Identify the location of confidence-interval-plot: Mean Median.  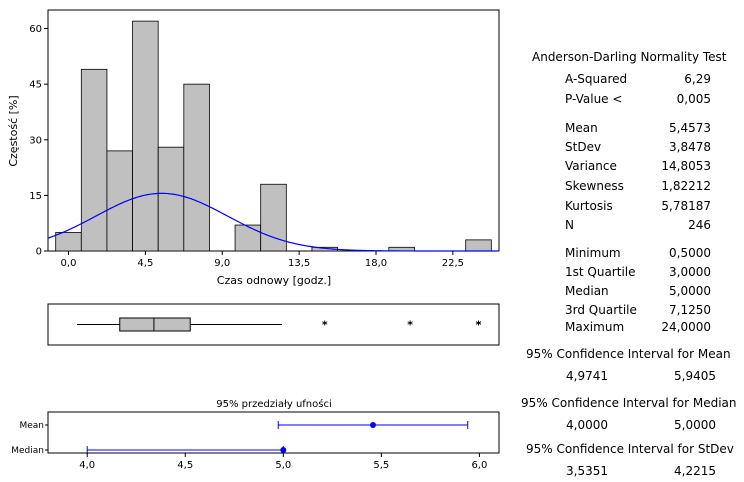
(240, 438).